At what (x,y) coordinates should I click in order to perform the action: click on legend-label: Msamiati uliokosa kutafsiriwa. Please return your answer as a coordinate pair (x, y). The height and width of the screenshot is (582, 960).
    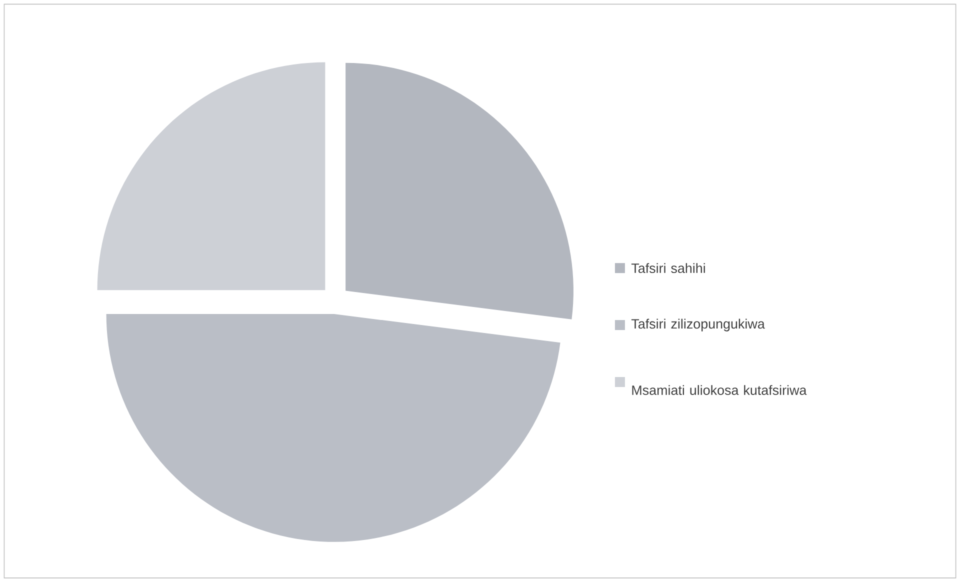
    Looking at the image, I should click on (719, 390).